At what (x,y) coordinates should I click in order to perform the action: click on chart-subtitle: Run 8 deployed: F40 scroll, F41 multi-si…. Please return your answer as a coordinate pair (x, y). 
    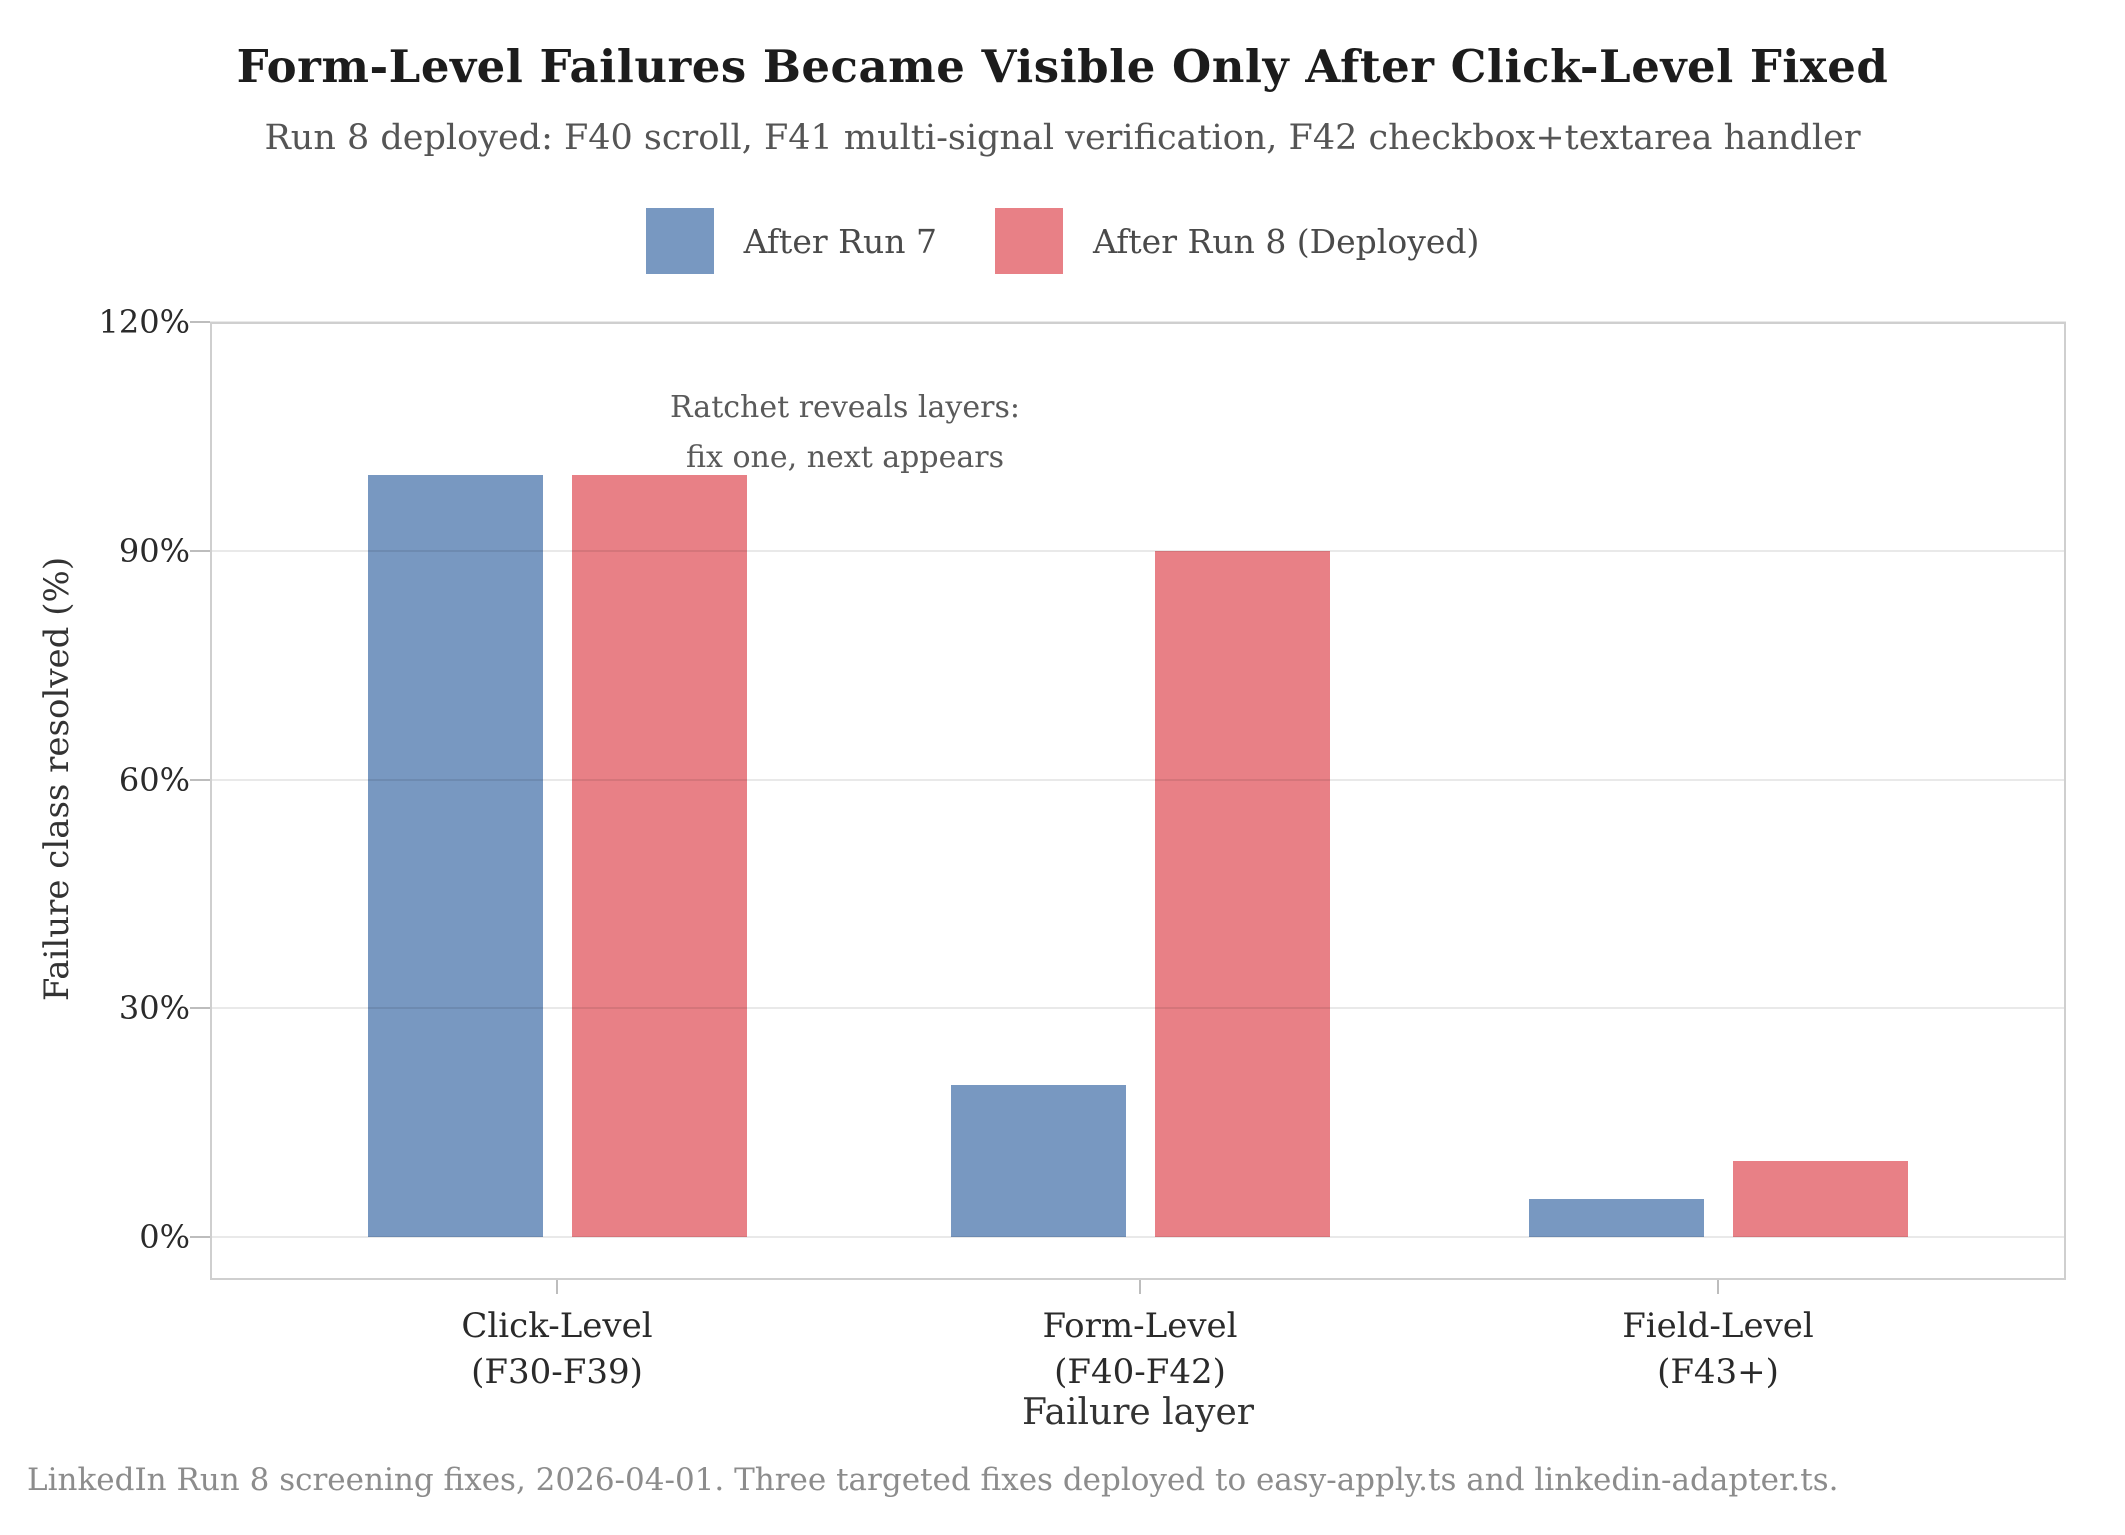
    Looking at the image, I should click on (1062, 138).